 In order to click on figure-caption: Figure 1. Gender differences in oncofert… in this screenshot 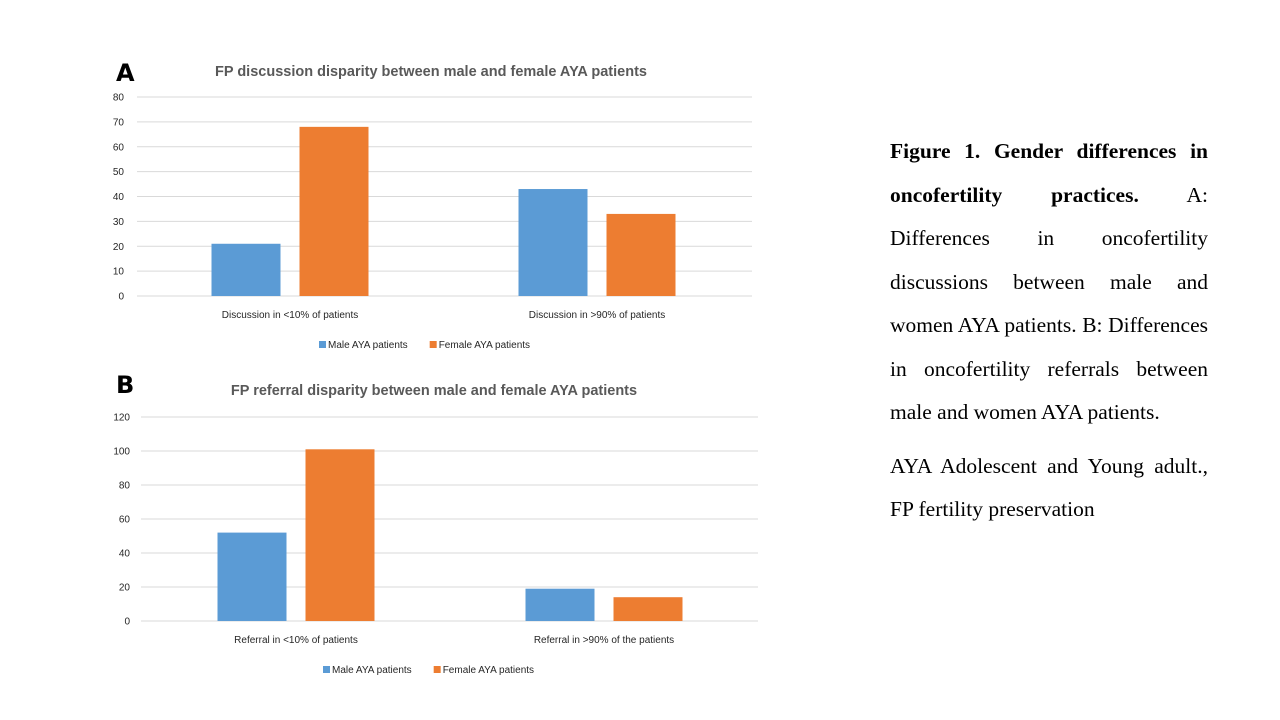, I will do `click(1049, 336)`.